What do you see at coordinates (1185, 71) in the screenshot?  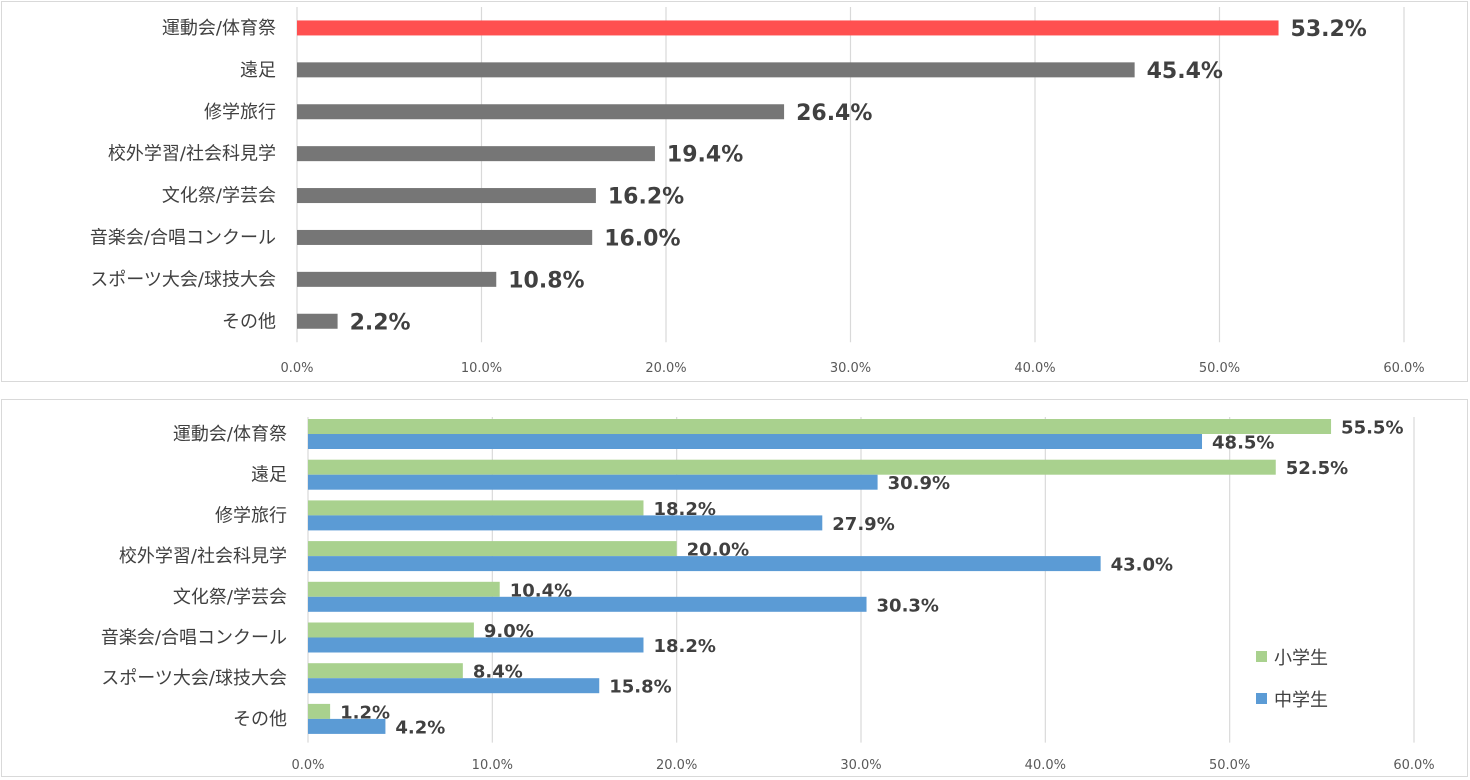 I see `data-label: 45.4%` at bounding box center [1185, 71].